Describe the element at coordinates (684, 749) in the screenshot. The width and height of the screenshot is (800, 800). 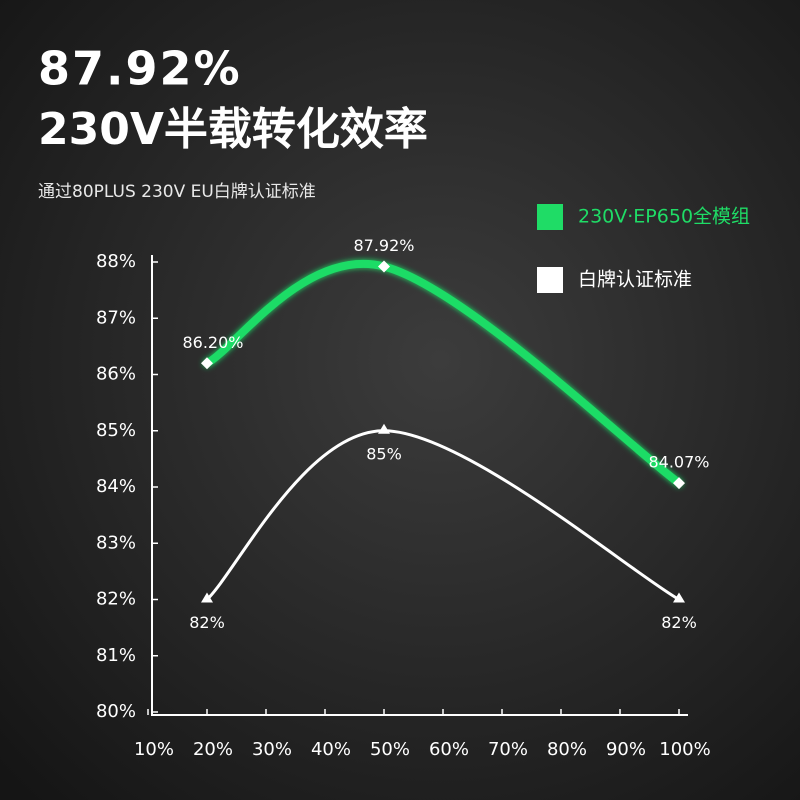
I see `x-tick-label: 100%` at that location.